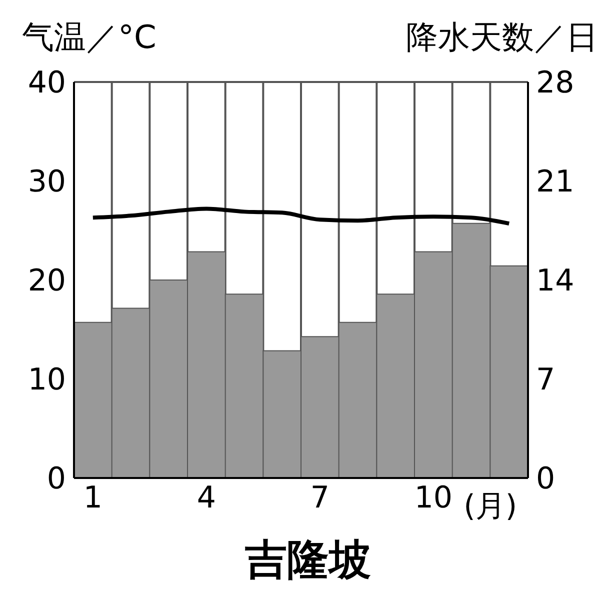 The width and height of the screenshot is (600, 610). Describe the element at coordinates (301, 216) in the screenshot. I see `line-series` at that location.